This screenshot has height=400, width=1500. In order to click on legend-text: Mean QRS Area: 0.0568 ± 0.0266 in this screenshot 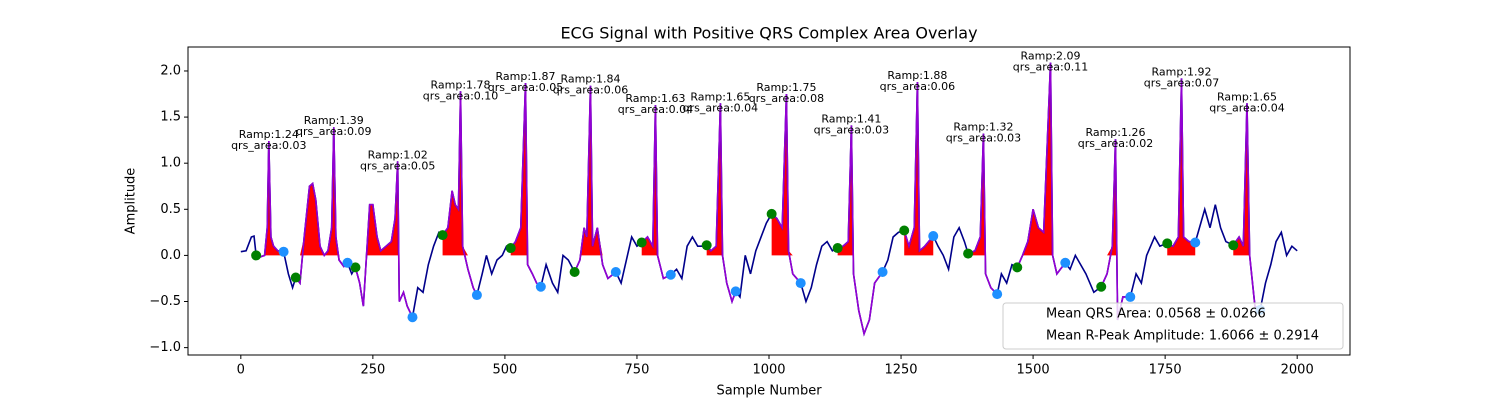, I will do `click(1156, 314)`.